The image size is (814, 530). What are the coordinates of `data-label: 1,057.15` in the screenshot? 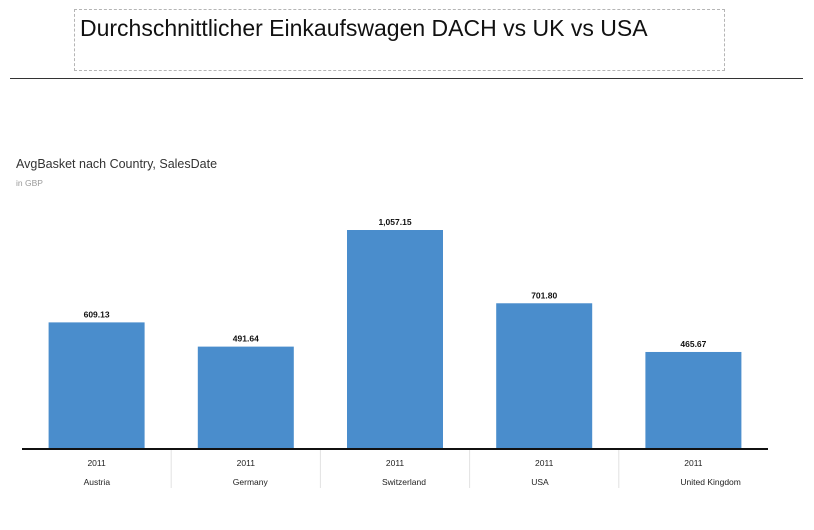 It's located at (394, 222).